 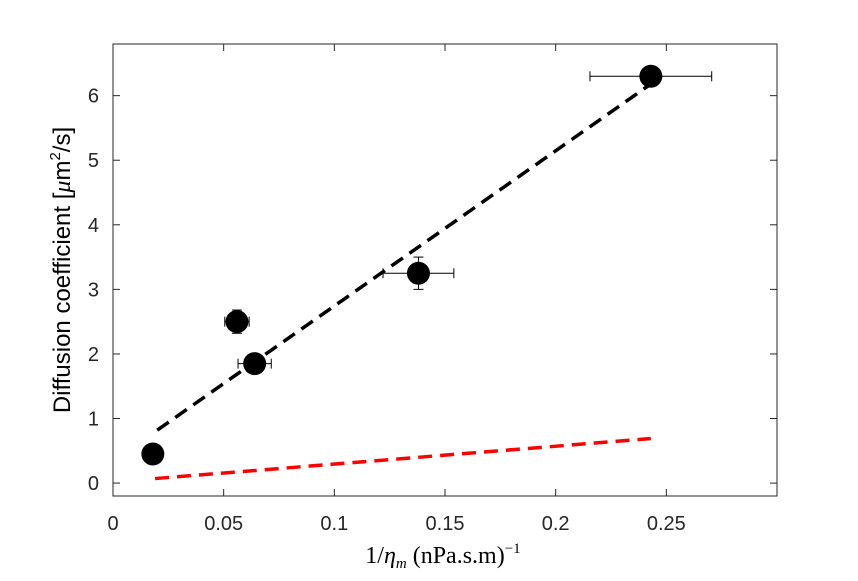 I want to click on y-tick-label: 1, so click(x=93, y=420).